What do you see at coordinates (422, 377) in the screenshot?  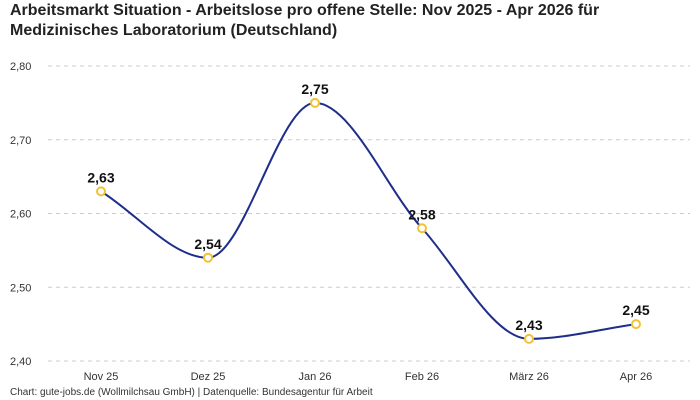 I see `x-tick-label: Feb 26` at bounding box center [422, 377].